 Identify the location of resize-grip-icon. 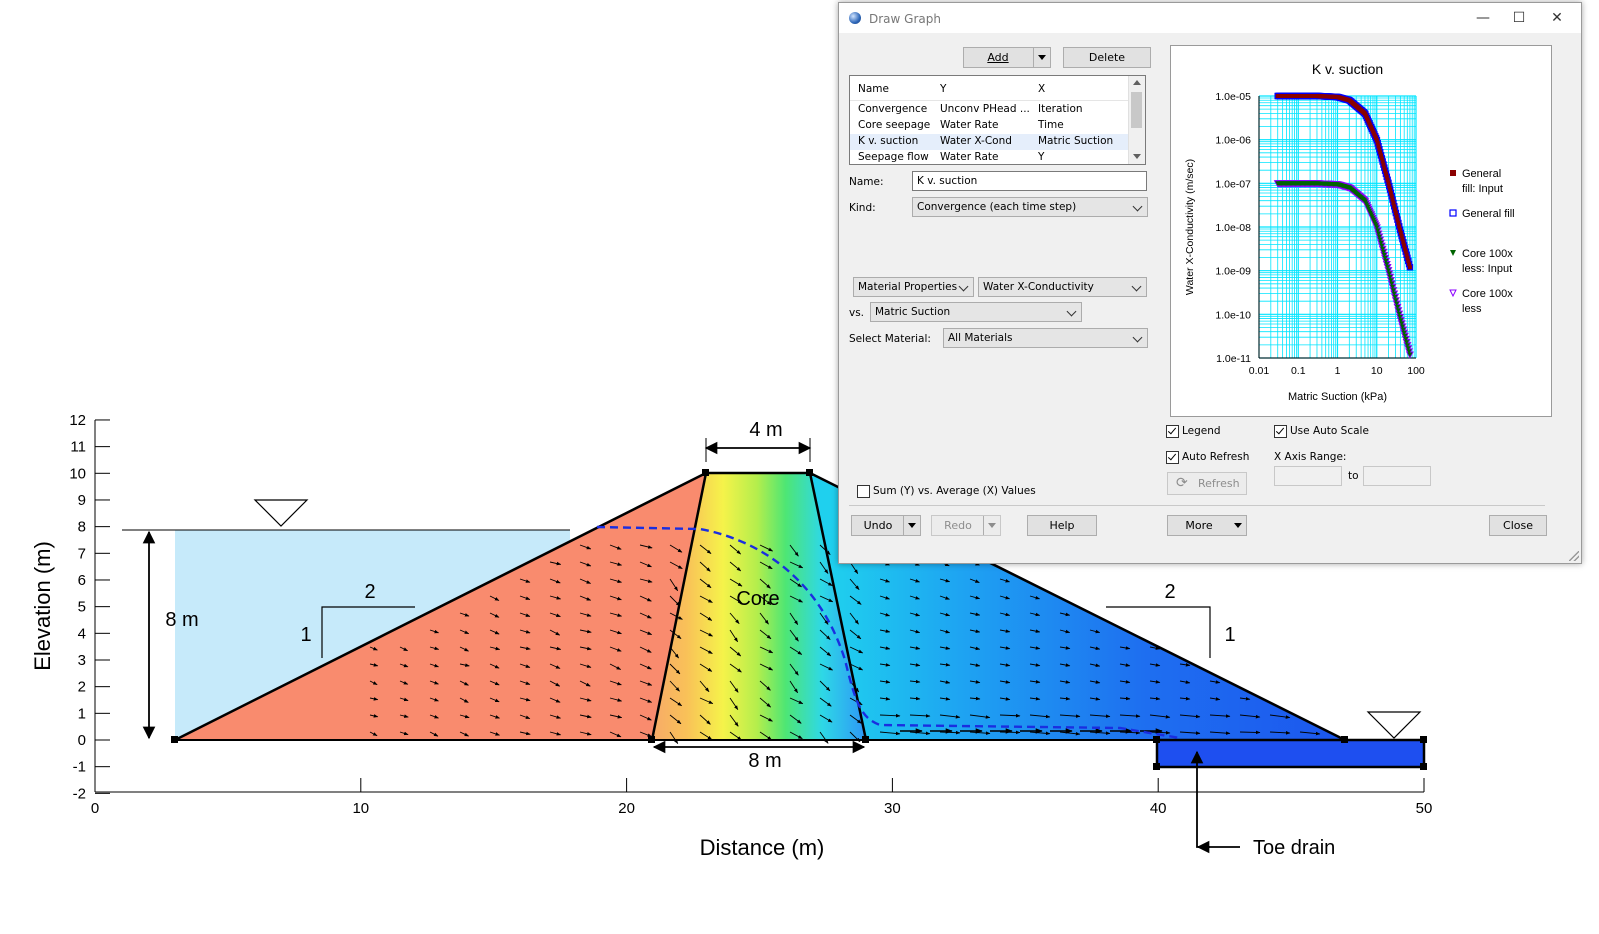
(1574, 556).